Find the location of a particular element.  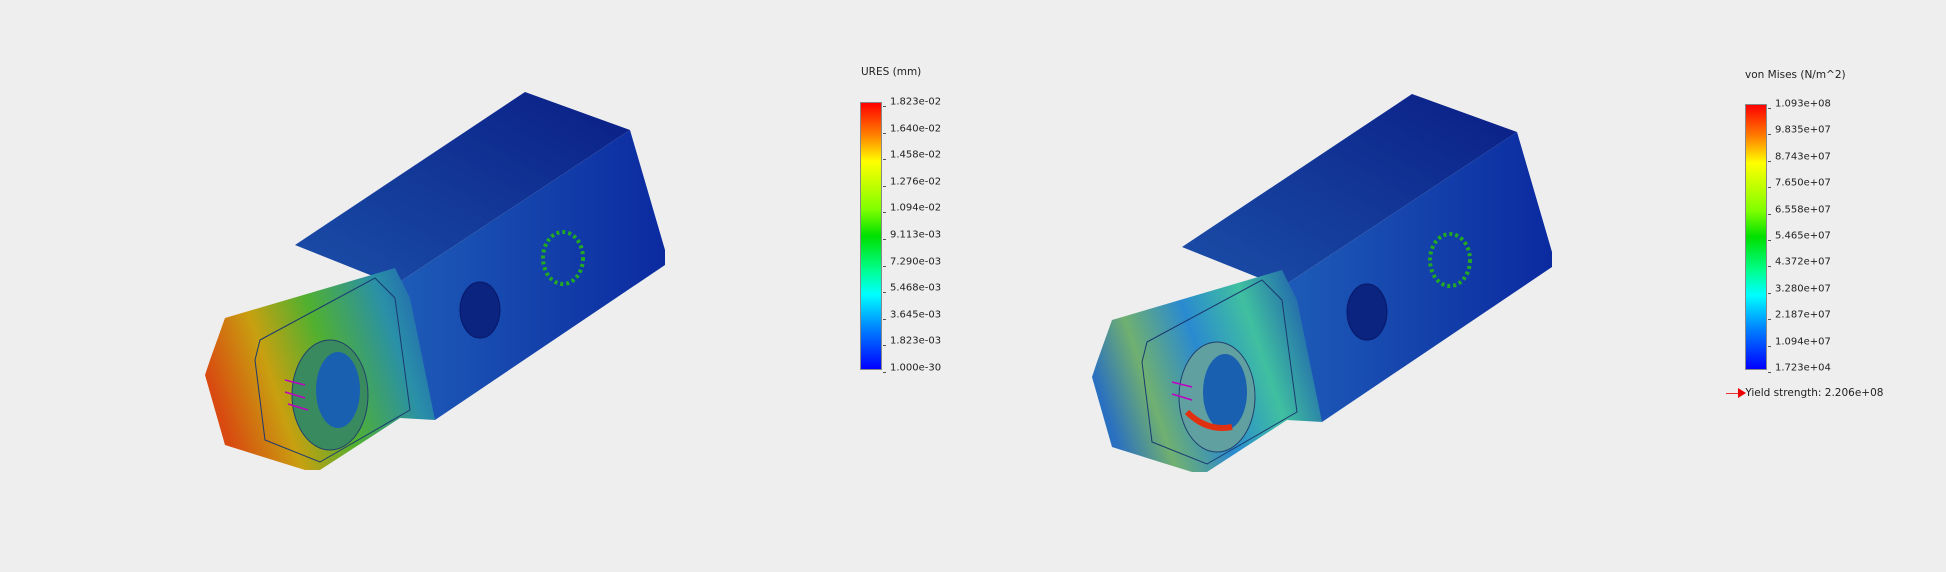

legend-tick-label: 5.468e-03 is located at coordinates (916, 288).